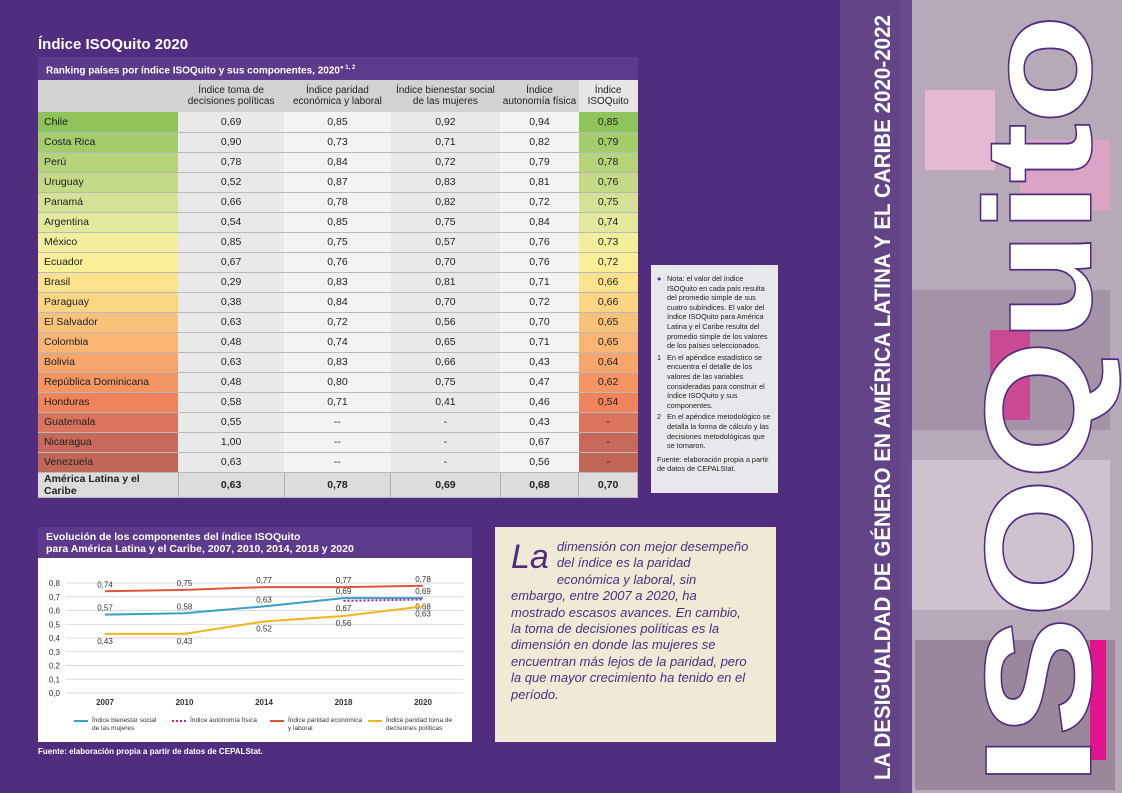 This screenshot has width=1122, height=793. Describe the element at coordinates (108, 202) in the screenshot. I see `table-cell: Panamá` at that location.